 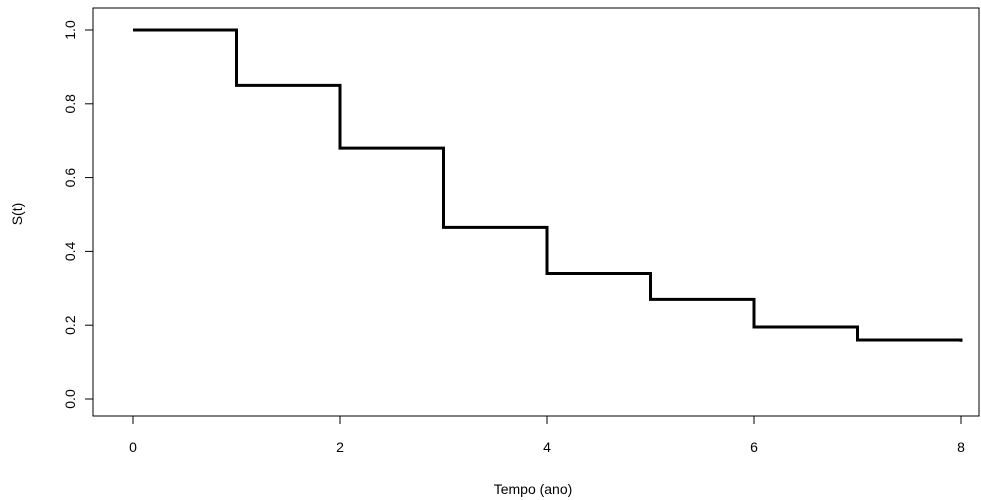 I want to click on y-tick-label: 0.0, so click(x=70, y=399).